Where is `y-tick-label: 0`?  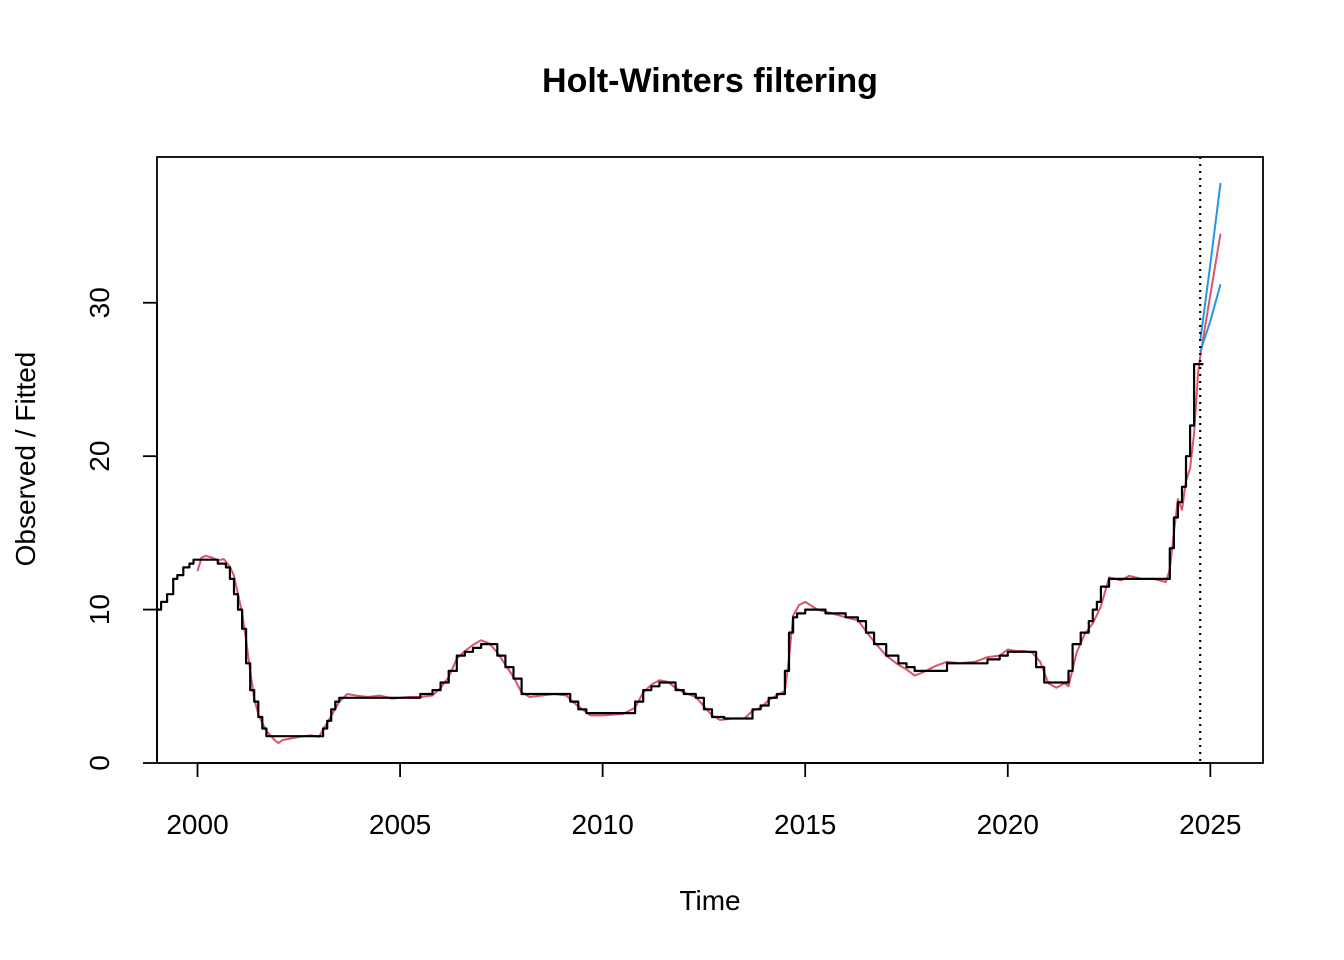 y-tick-label: 0 is located at coordinates (99, 763).